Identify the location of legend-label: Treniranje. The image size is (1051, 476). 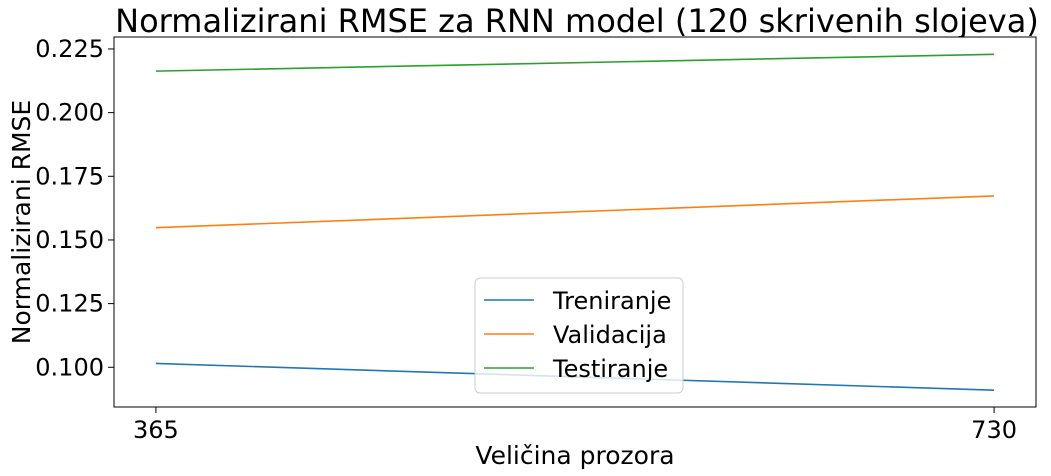
(611, 301).